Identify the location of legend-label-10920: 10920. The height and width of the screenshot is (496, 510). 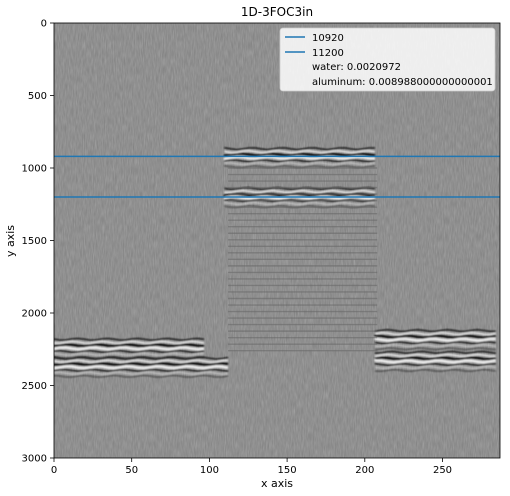
(328, 38).